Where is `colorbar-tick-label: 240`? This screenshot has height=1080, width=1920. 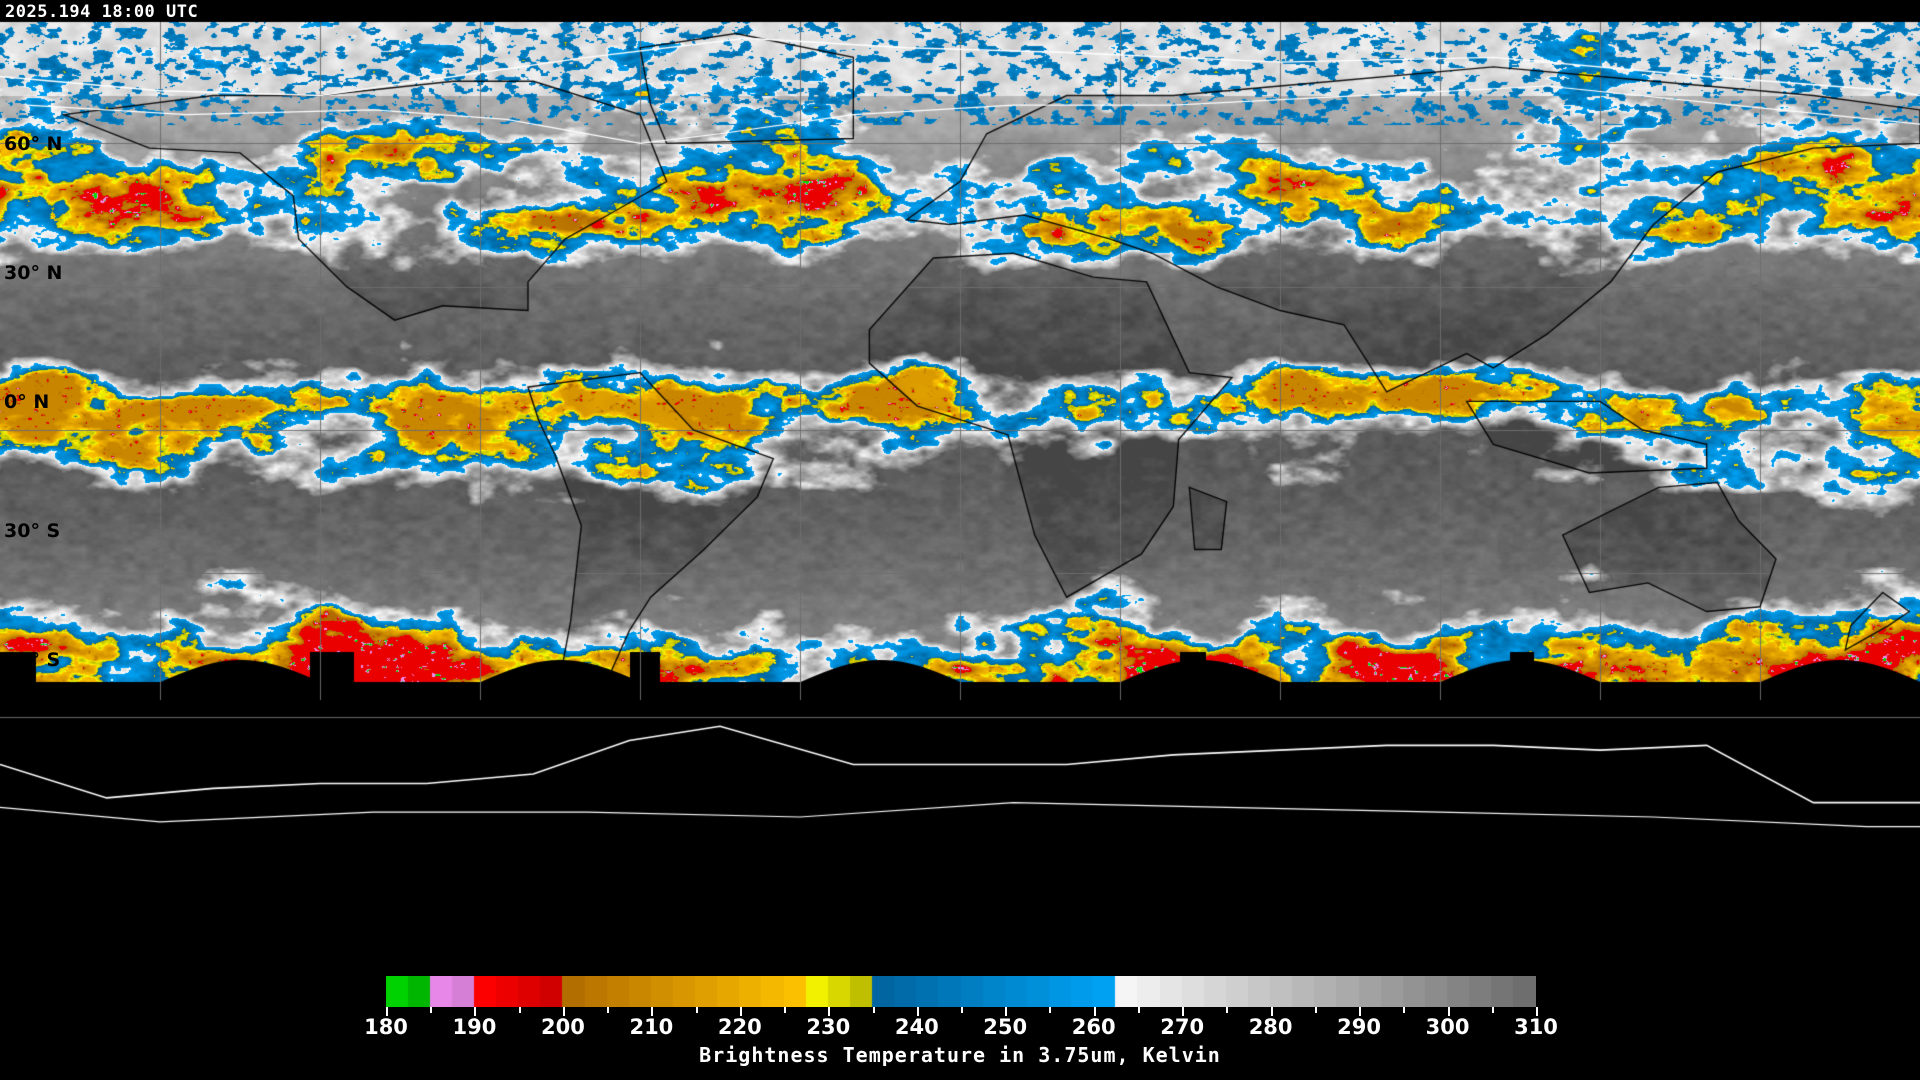 colorbar-tick-label: 240 is located at coordinates (916, 1027).